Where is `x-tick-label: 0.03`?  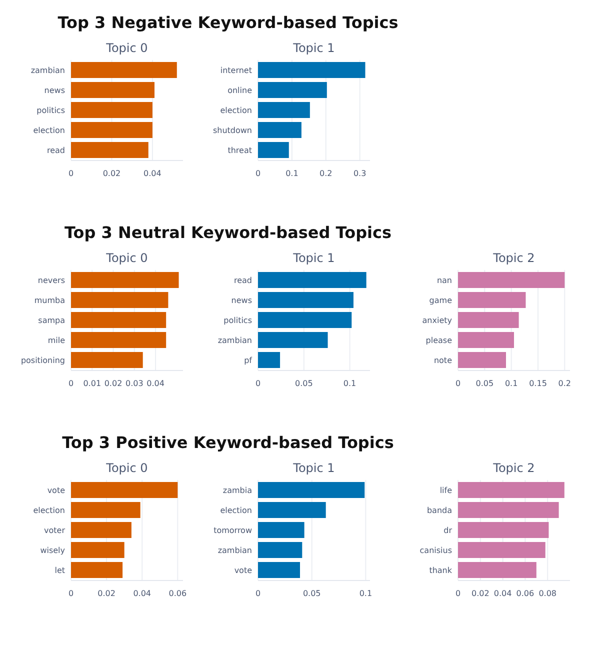 x-tick-label: 0.03 is located at coordinates (134, 383).